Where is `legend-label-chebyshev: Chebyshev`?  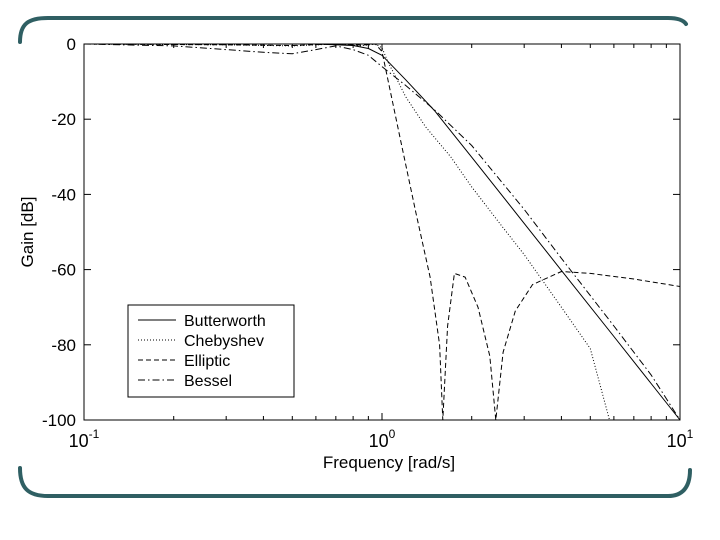
legend-label-chebyshev: Chebyshev is located at coordinates (224, 341).